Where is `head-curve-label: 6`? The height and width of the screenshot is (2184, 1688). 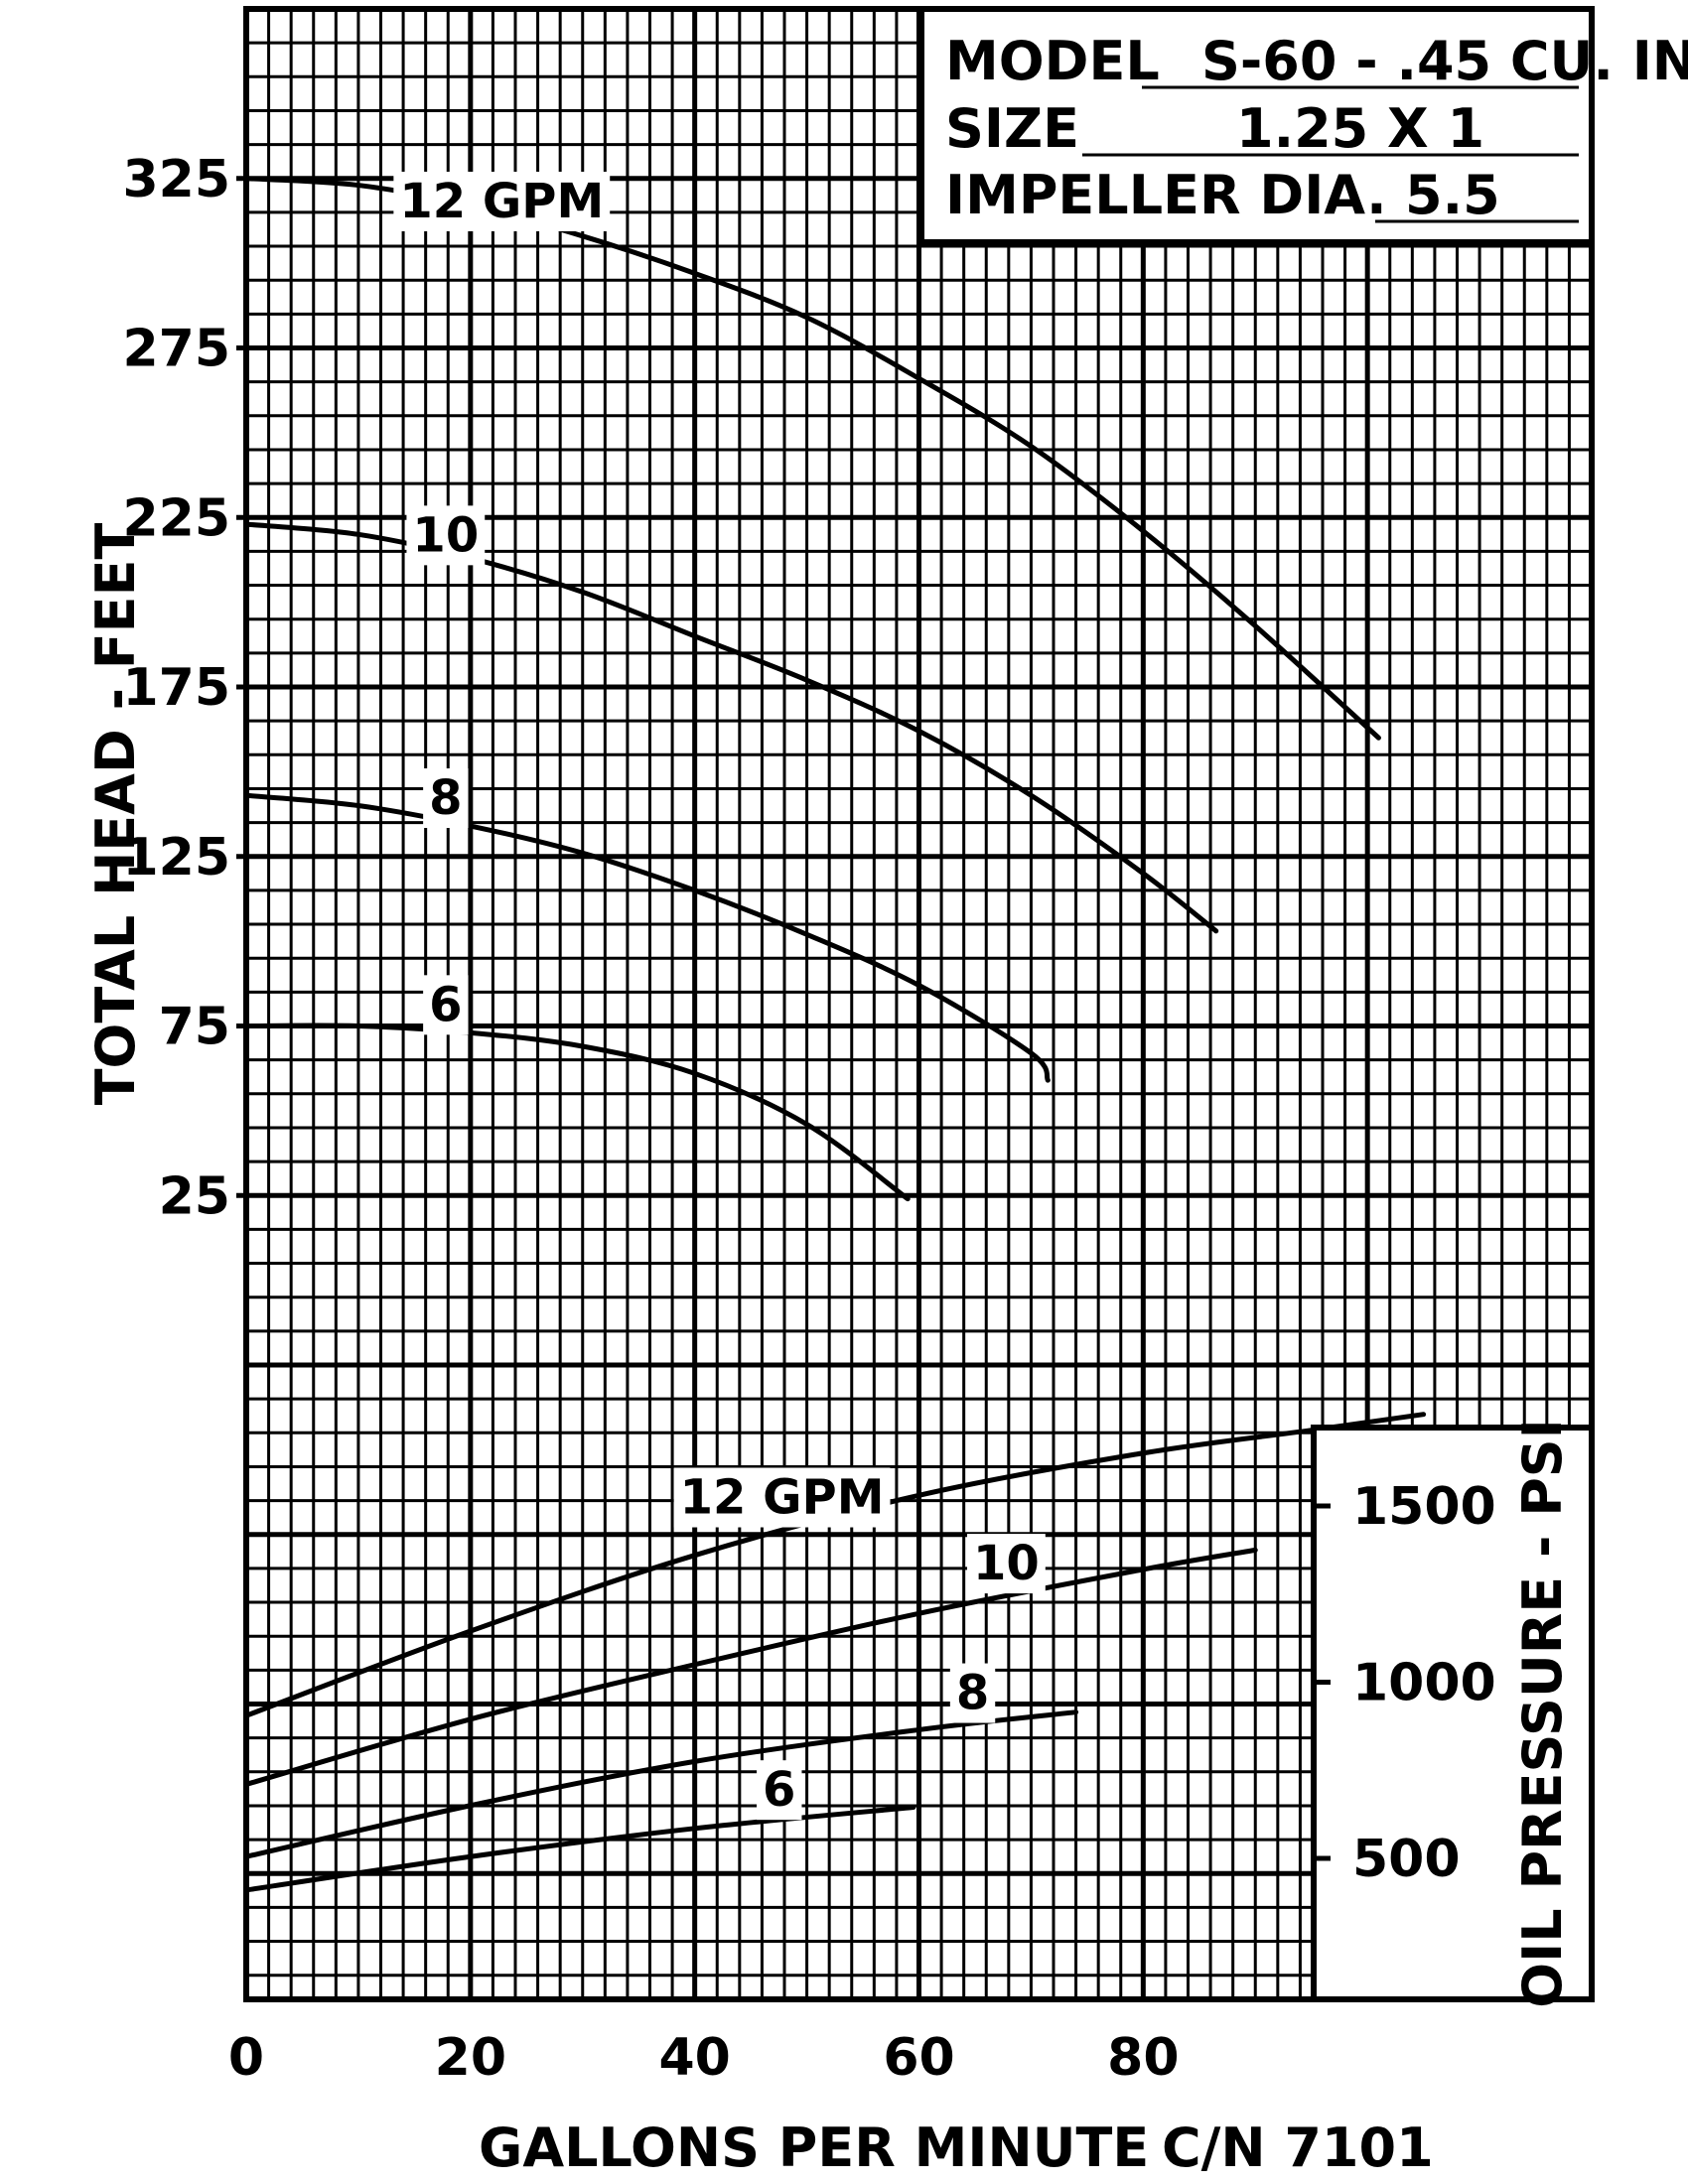
head-curve-label: 6 is located at coordinates (445, 1004).